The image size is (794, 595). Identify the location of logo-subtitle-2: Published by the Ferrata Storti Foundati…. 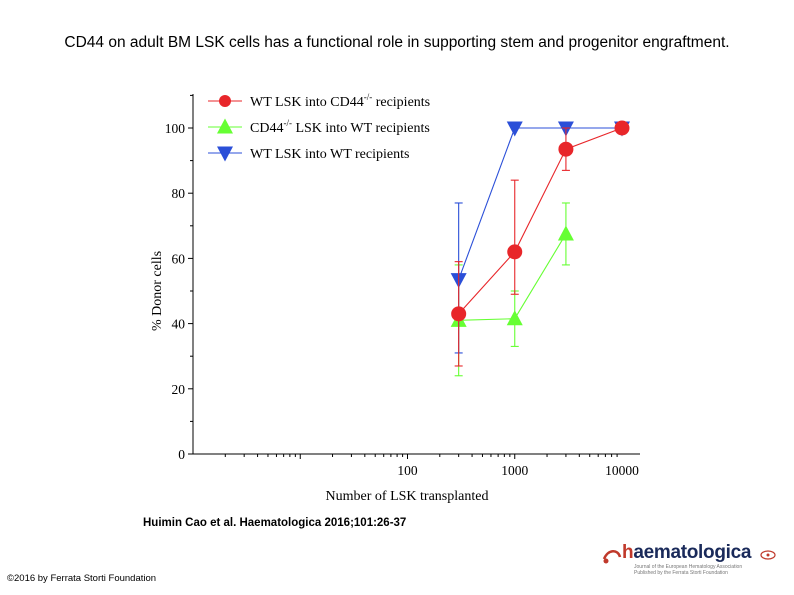
(681, 573).